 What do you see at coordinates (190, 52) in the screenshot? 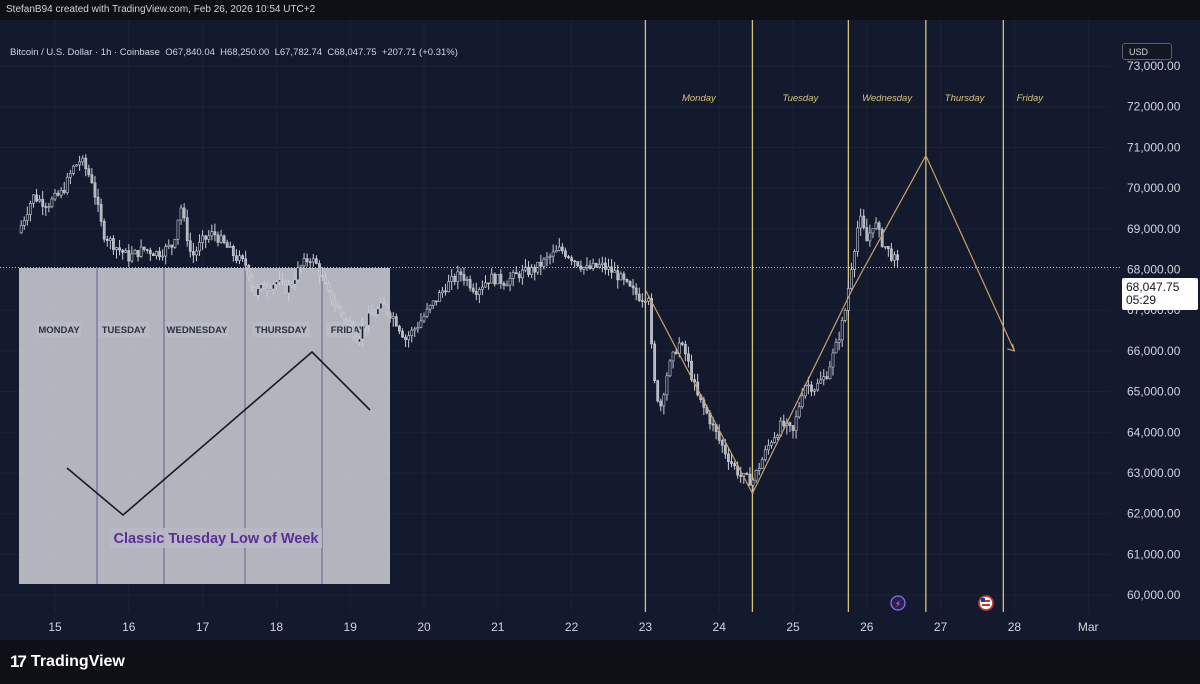
I see `open-value: O67,840.04` at bounding box center [190, 52].